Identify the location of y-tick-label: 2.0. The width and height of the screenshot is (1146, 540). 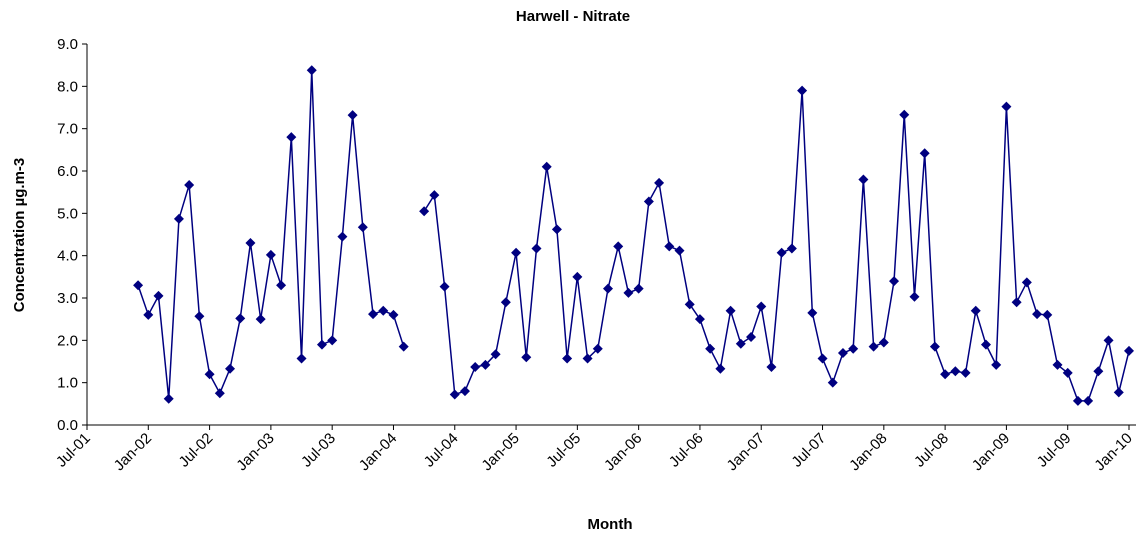
(67, 340).